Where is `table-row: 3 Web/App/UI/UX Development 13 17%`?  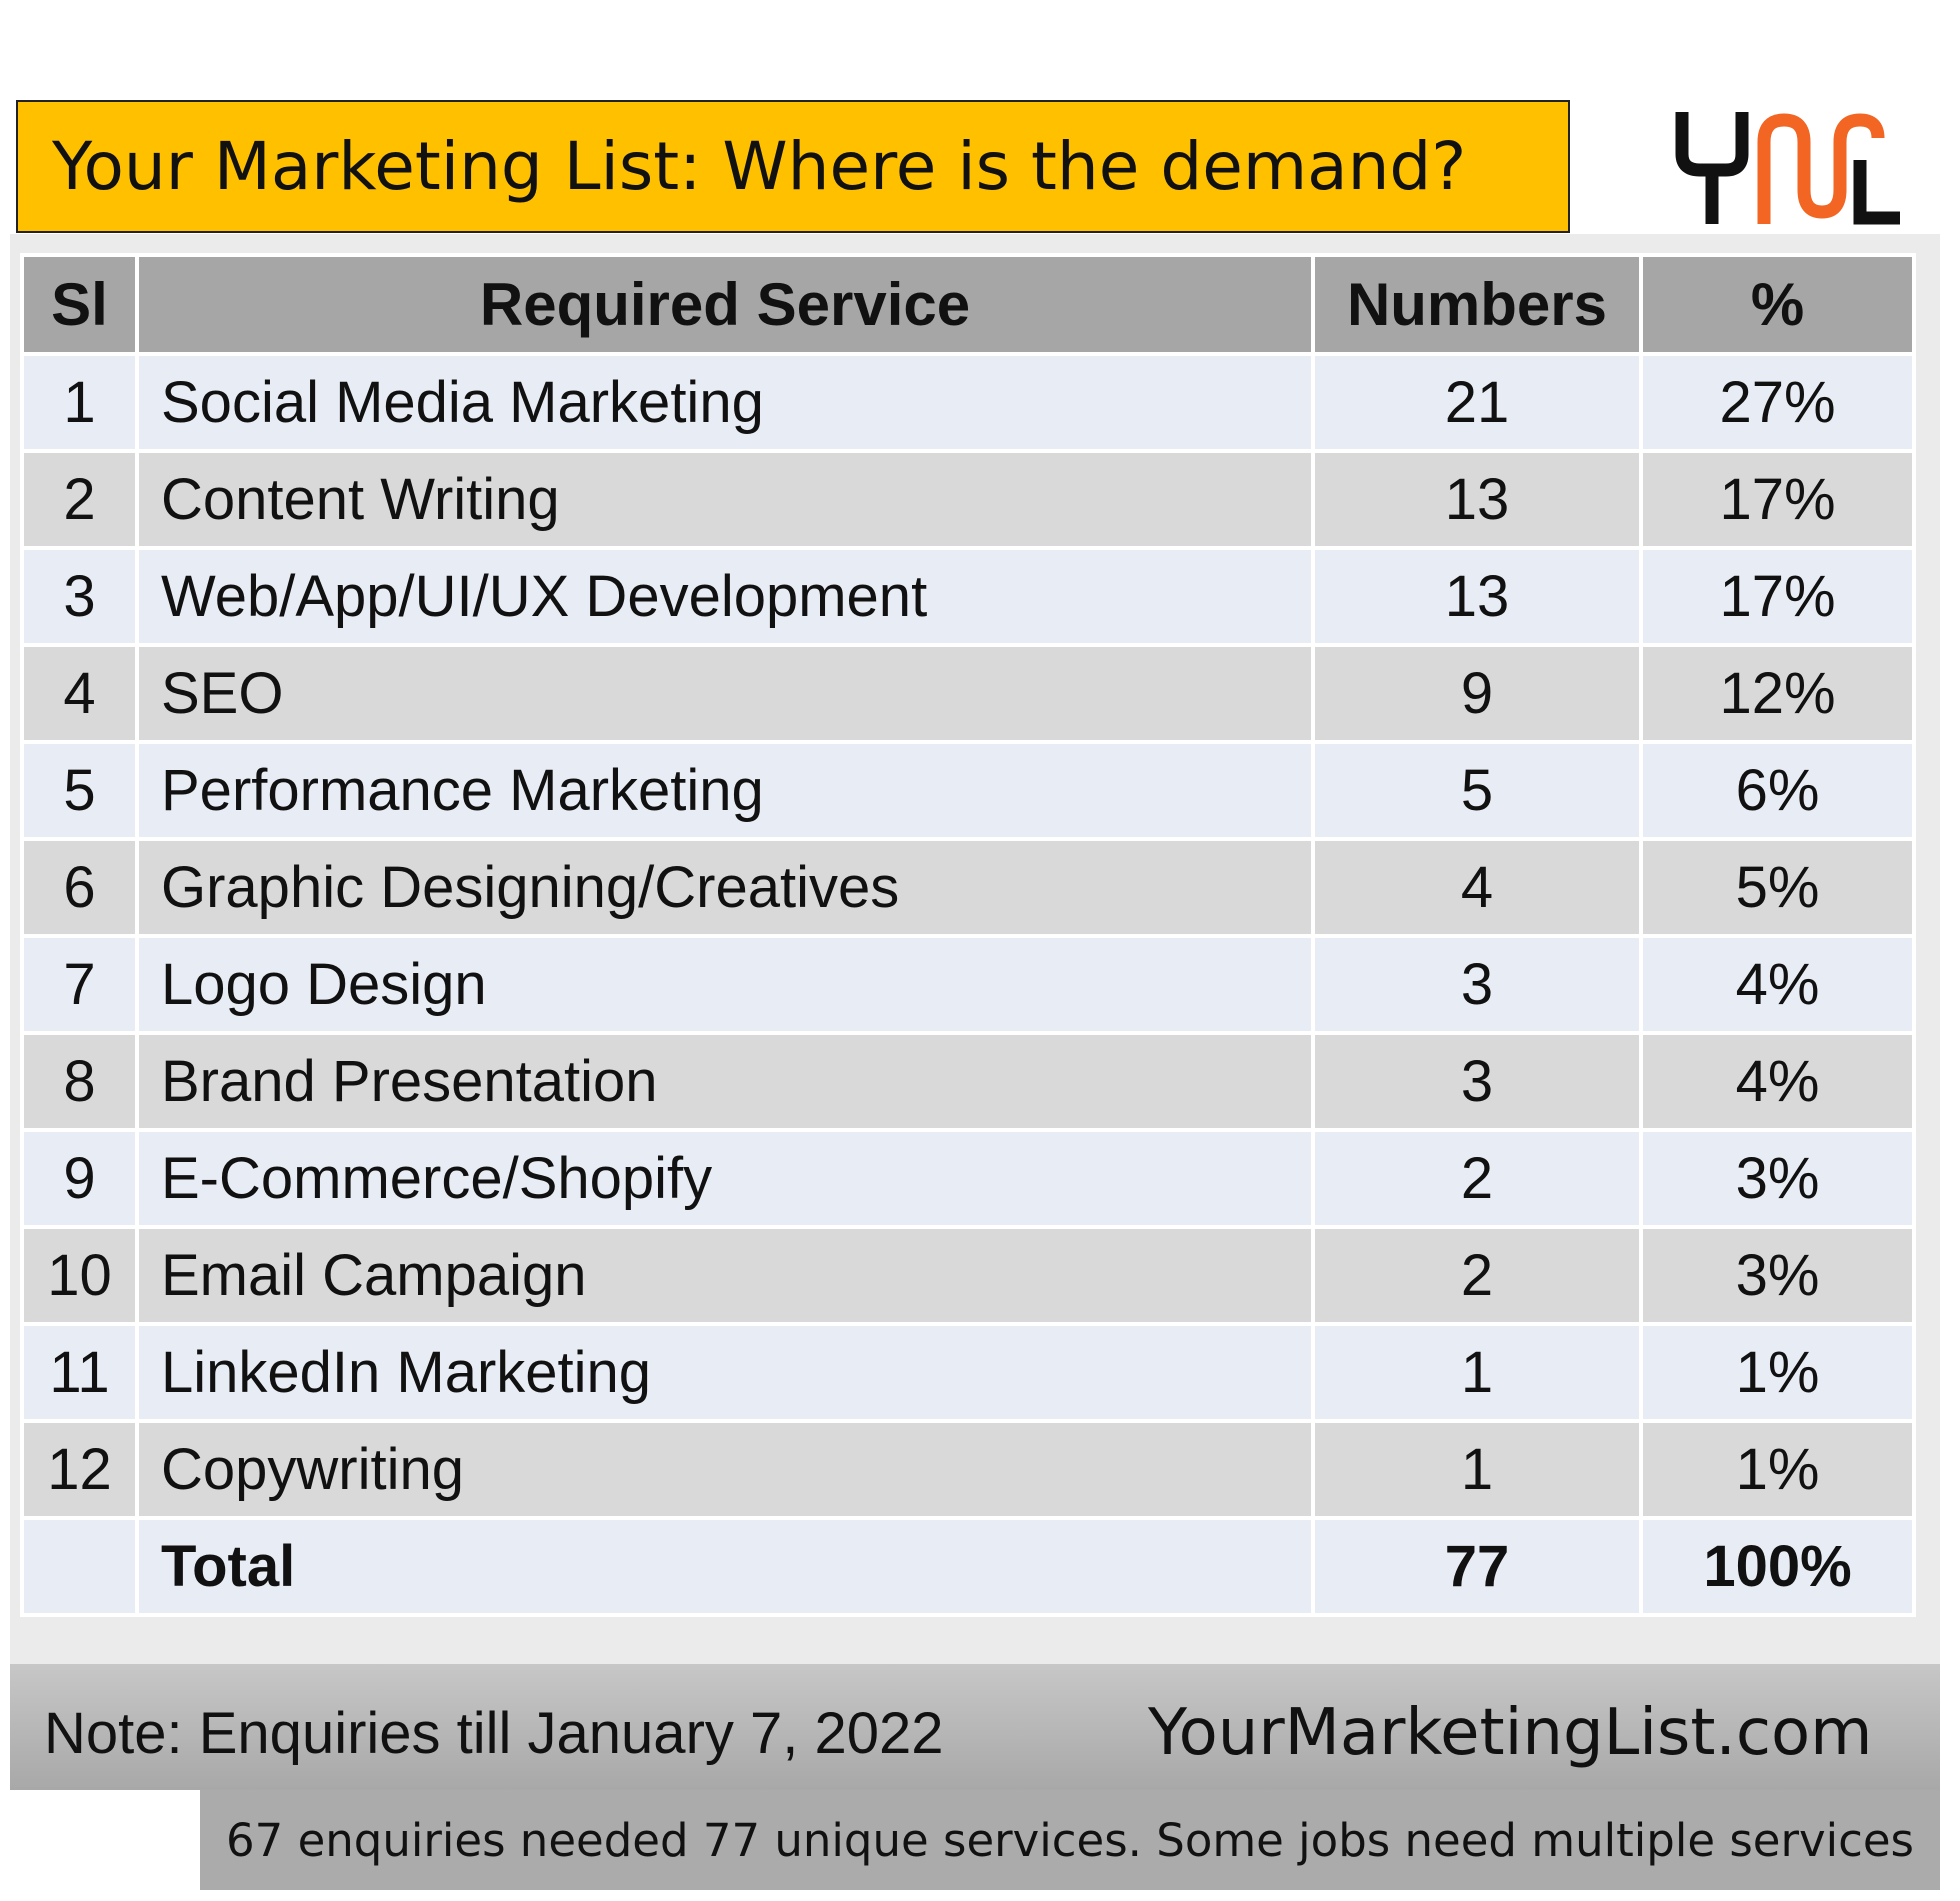 table-row: 3 Web/App/UI/UX Development 13 17% is located at coordinates (968, 596).